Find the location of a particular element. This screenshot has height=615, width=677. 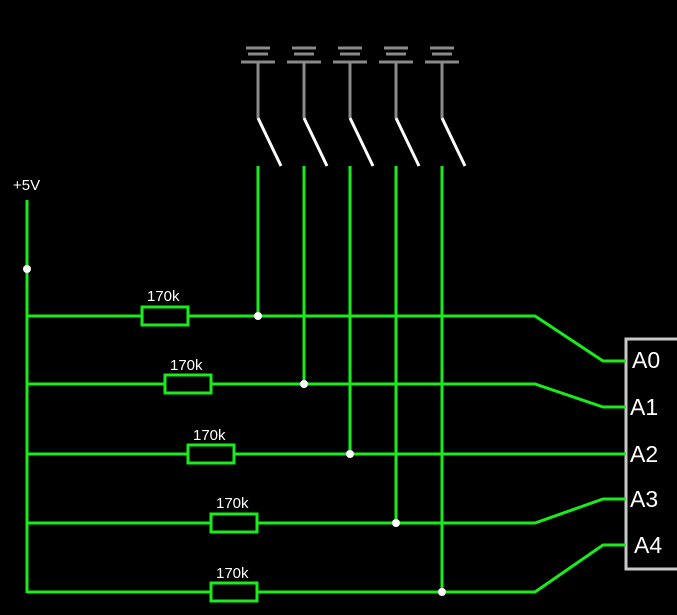

row-2: 170k A2 is located at coordinates (342, 447).